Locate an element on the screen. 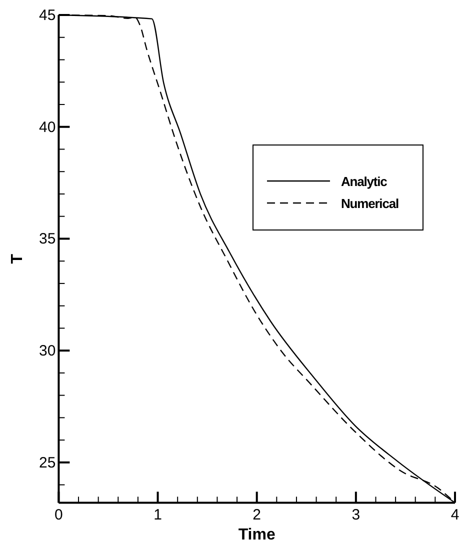 The image size is (462, 549). x-tick-label: 1 is located at coordinates (158, 515).